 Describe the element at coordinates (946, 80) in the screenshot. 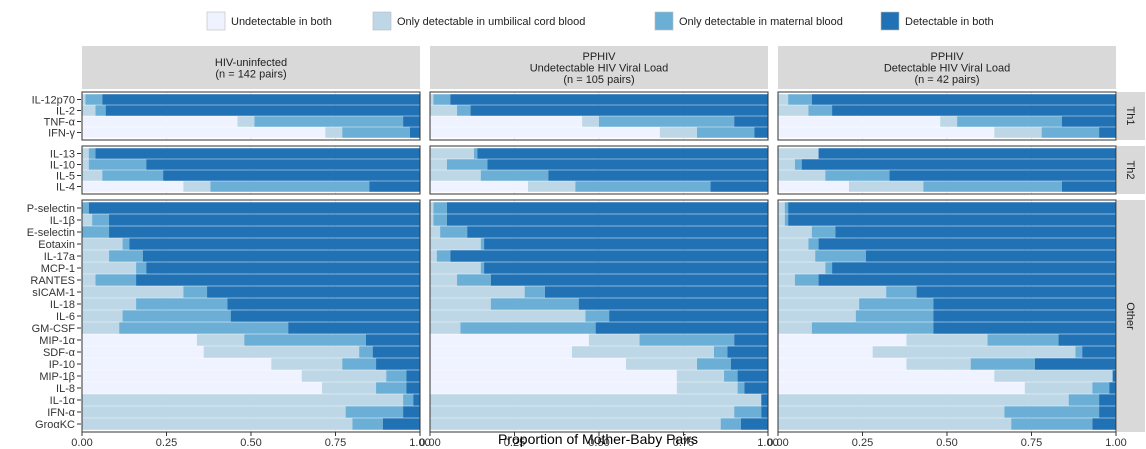

I see `panel-title-line: (n = 42 pairs)` at that location.